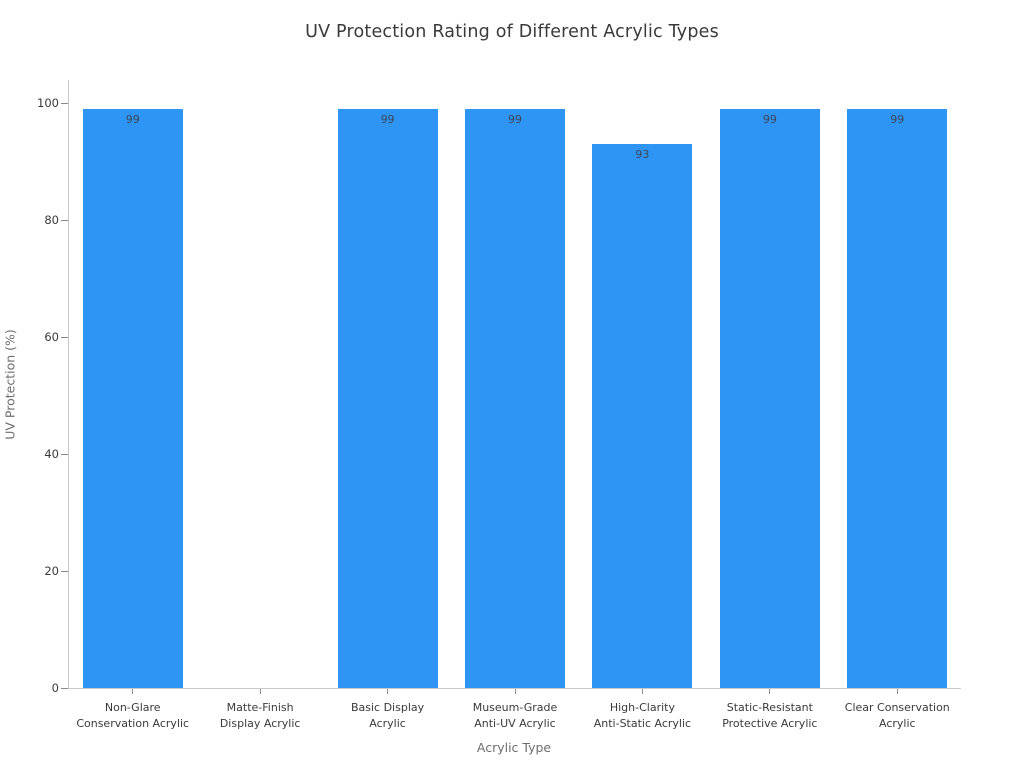 Image resolution: width=1024 pixels, height=768 pixels. Describe the element at coordinates (51, 220) in the screenshot. I see `y-tick-label: 80` at that location.